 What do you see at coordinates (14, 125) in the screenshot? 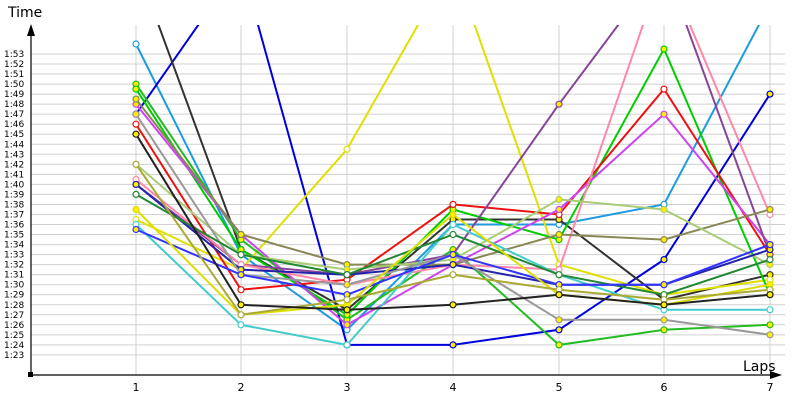
I see `y-tick-label: 1:46` at bounding box center [14, 125].